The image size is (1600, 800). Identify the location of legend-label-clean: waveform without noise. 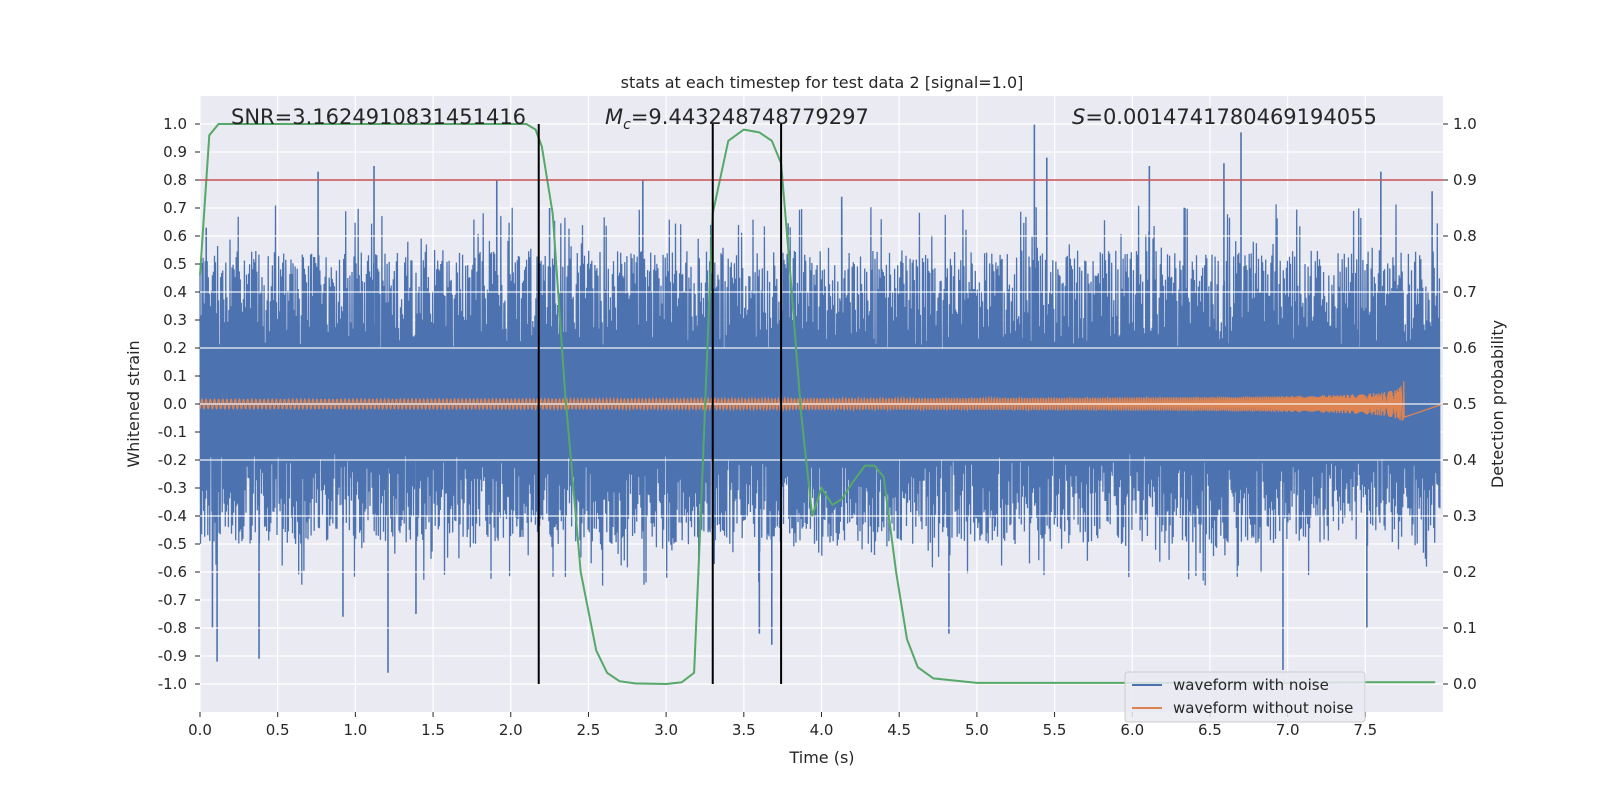
(1263, 708).